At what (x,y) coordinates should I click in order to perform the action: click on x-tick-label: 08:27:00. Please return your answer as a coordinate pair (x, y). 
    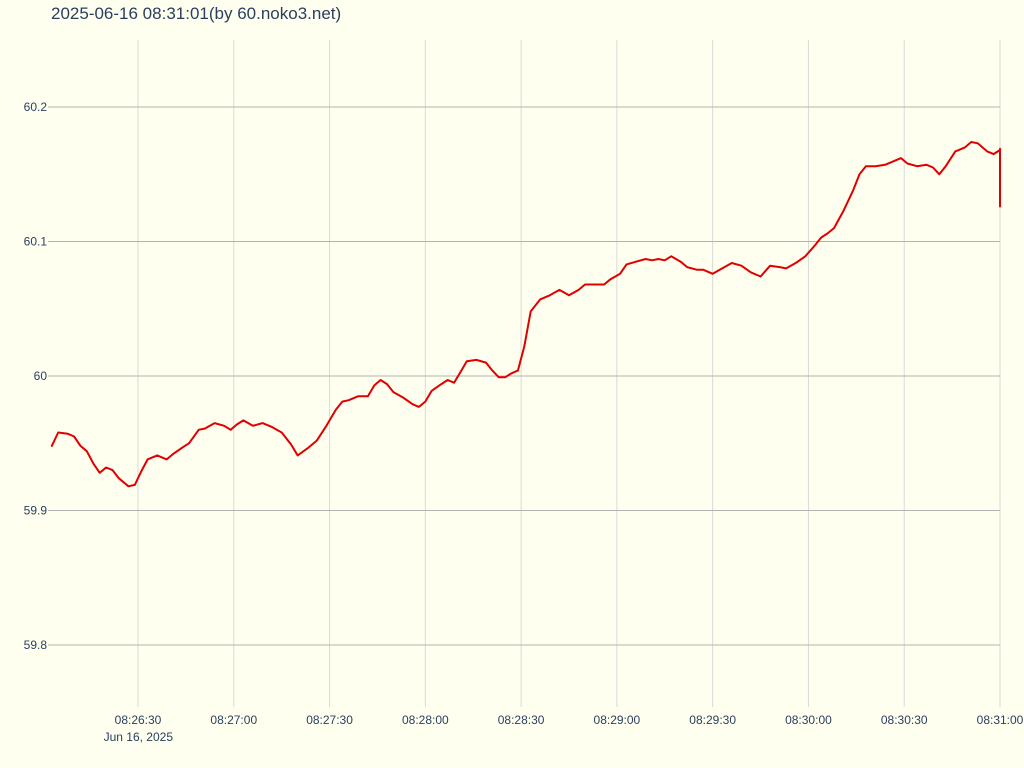
    Looking at the image, I should click on (233, 720).